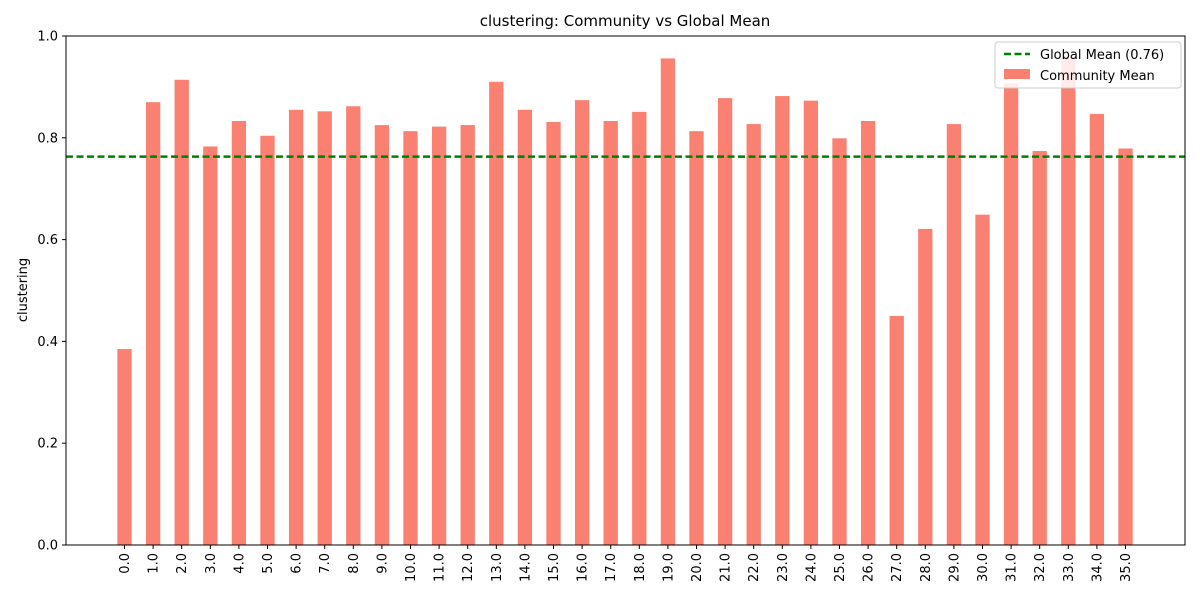 The width and height of the screenshot is (1200, 600). What do you see at coordinates (783, 567) in the screenshot?
I see `x-tick-label-23.0: 23.0` at bounding box center [783, 567].